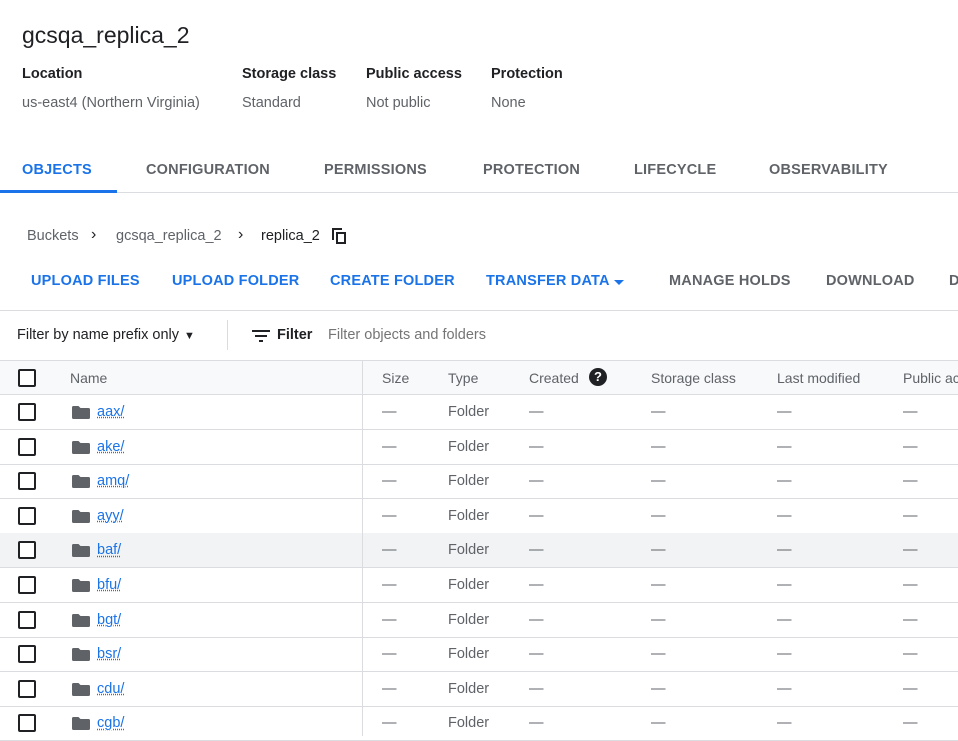  What do you see at coordinates (362, 548) in the screenshot?
I see `column-divider` at bounding box center [362, 548].